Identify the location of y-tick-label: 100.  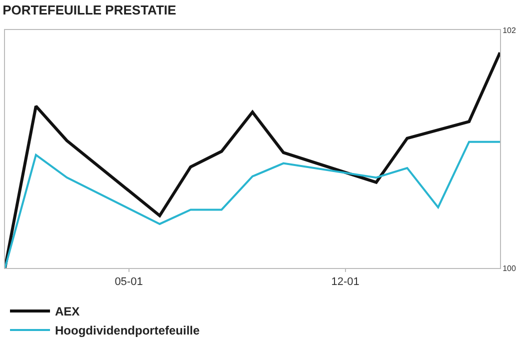
(509, 268).